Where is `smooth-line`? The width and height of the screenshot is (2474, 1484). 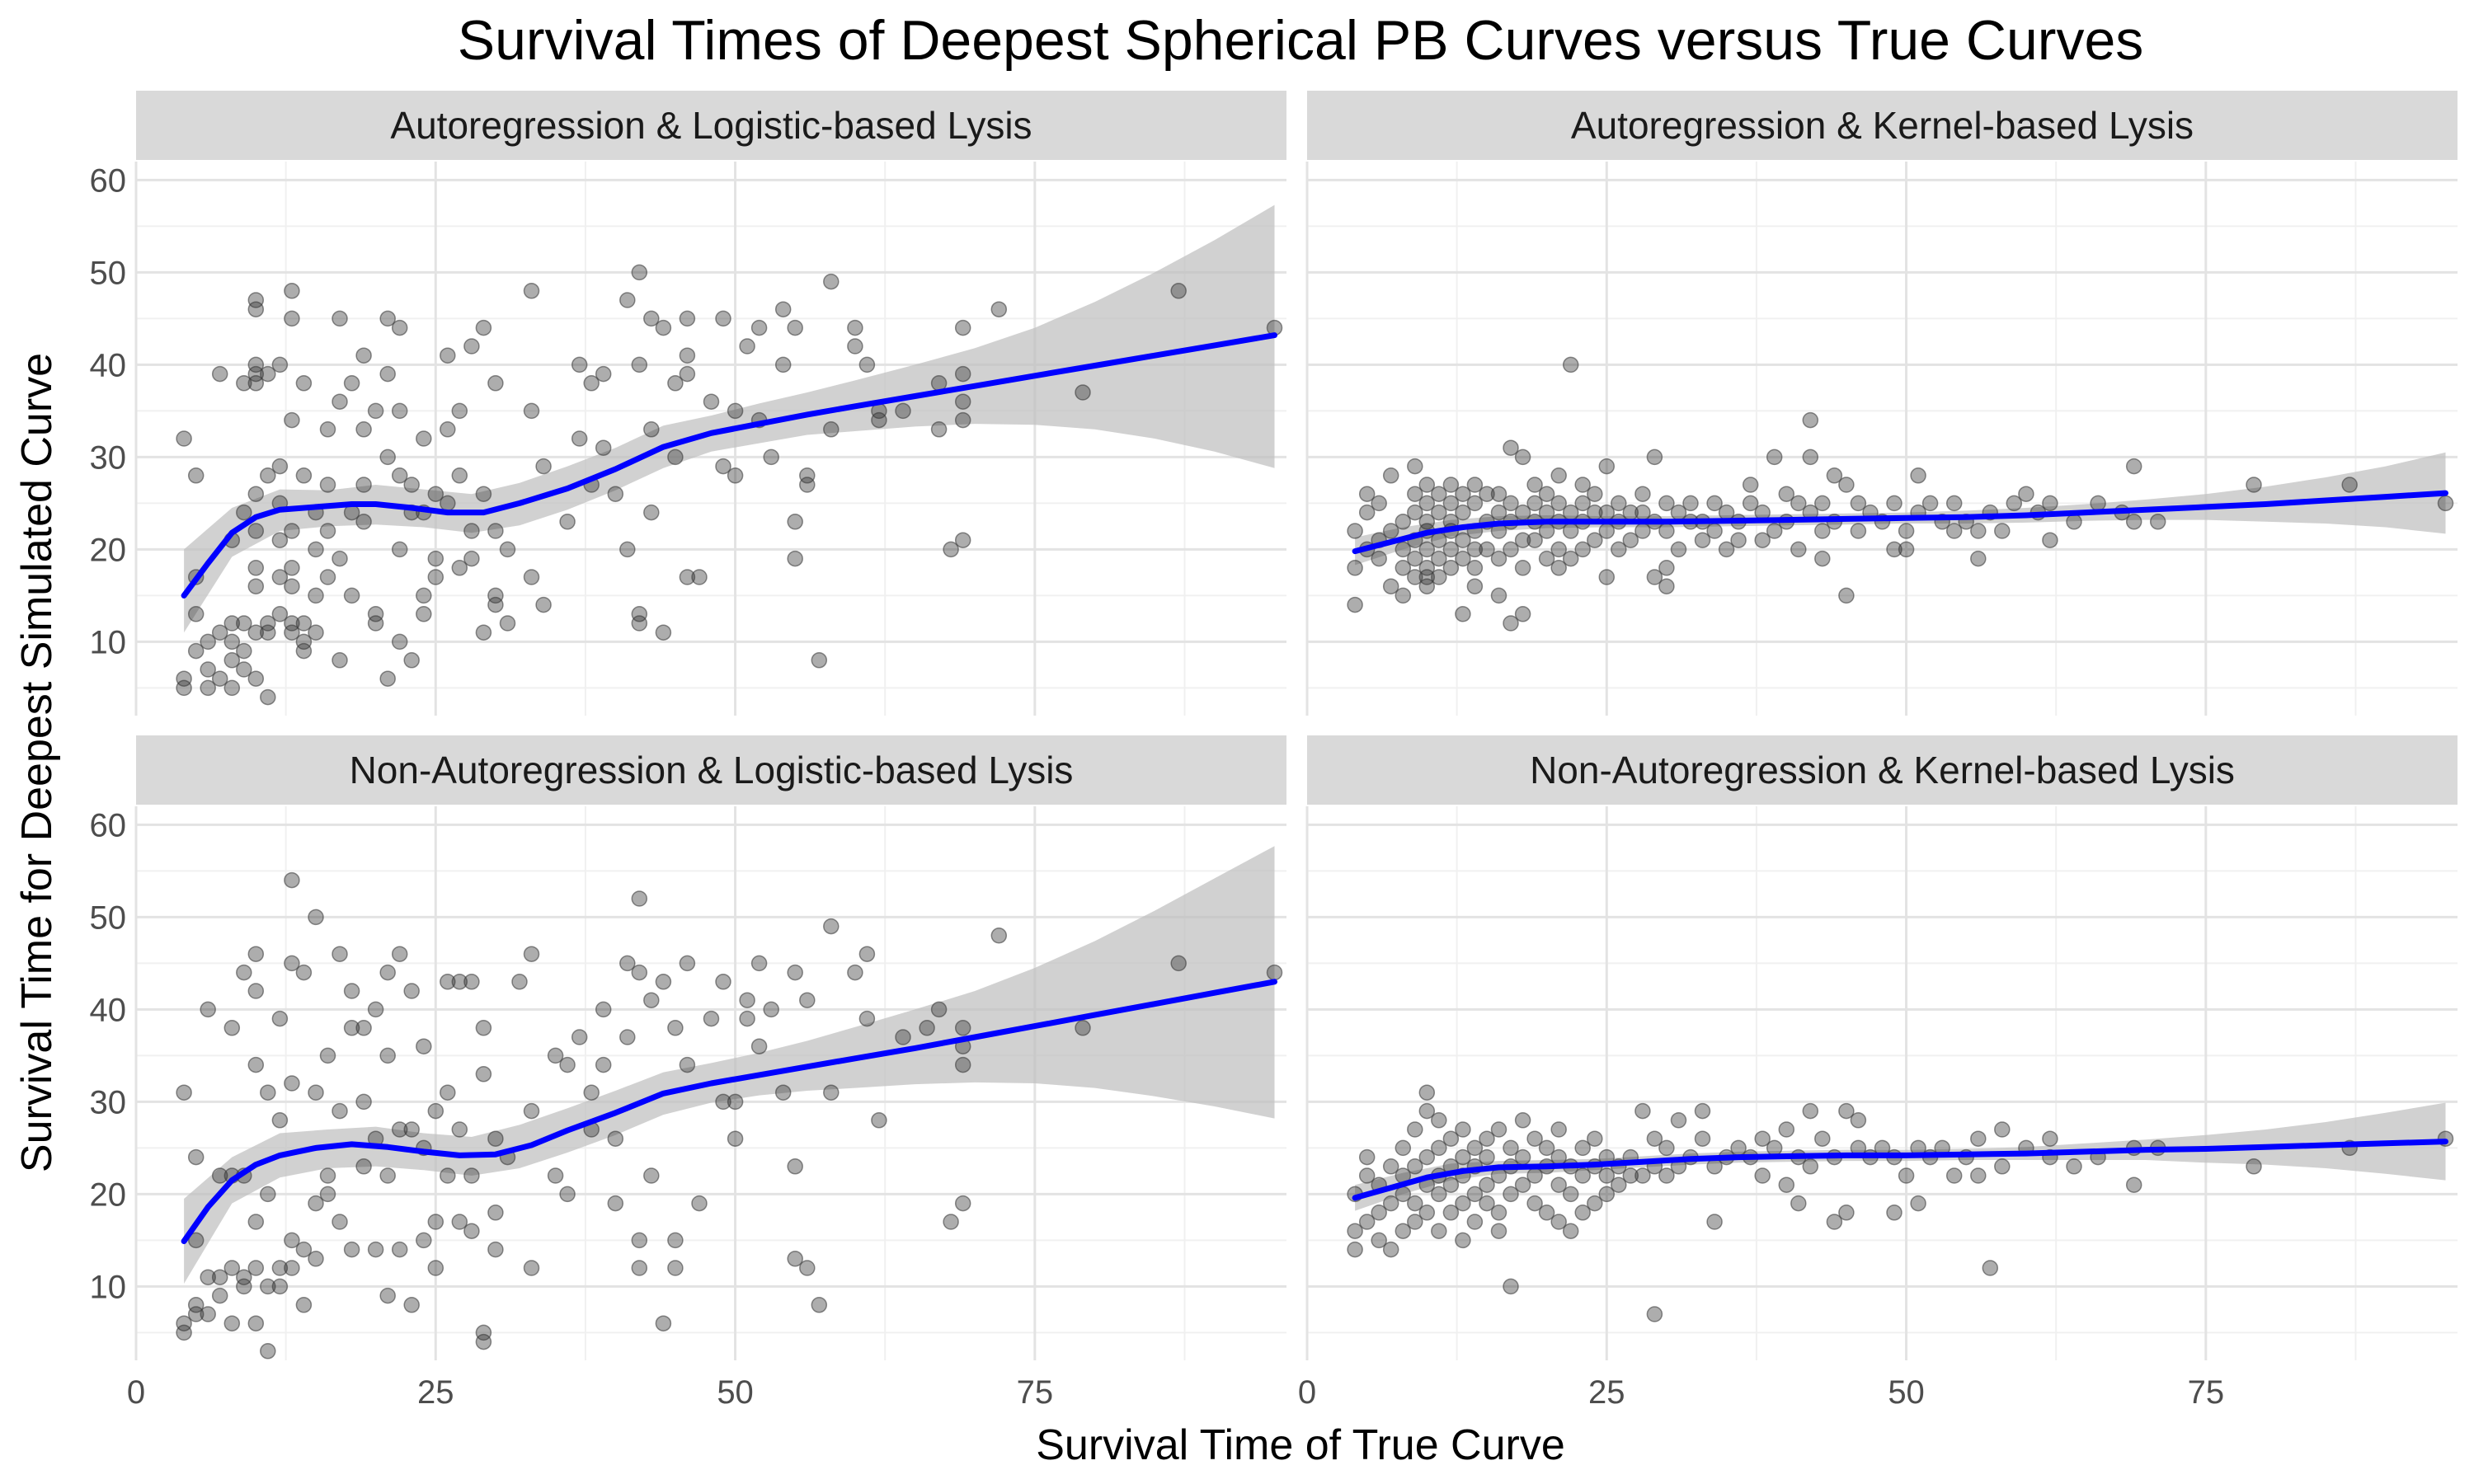
smooth-line is located at coordinates (1900, 522).